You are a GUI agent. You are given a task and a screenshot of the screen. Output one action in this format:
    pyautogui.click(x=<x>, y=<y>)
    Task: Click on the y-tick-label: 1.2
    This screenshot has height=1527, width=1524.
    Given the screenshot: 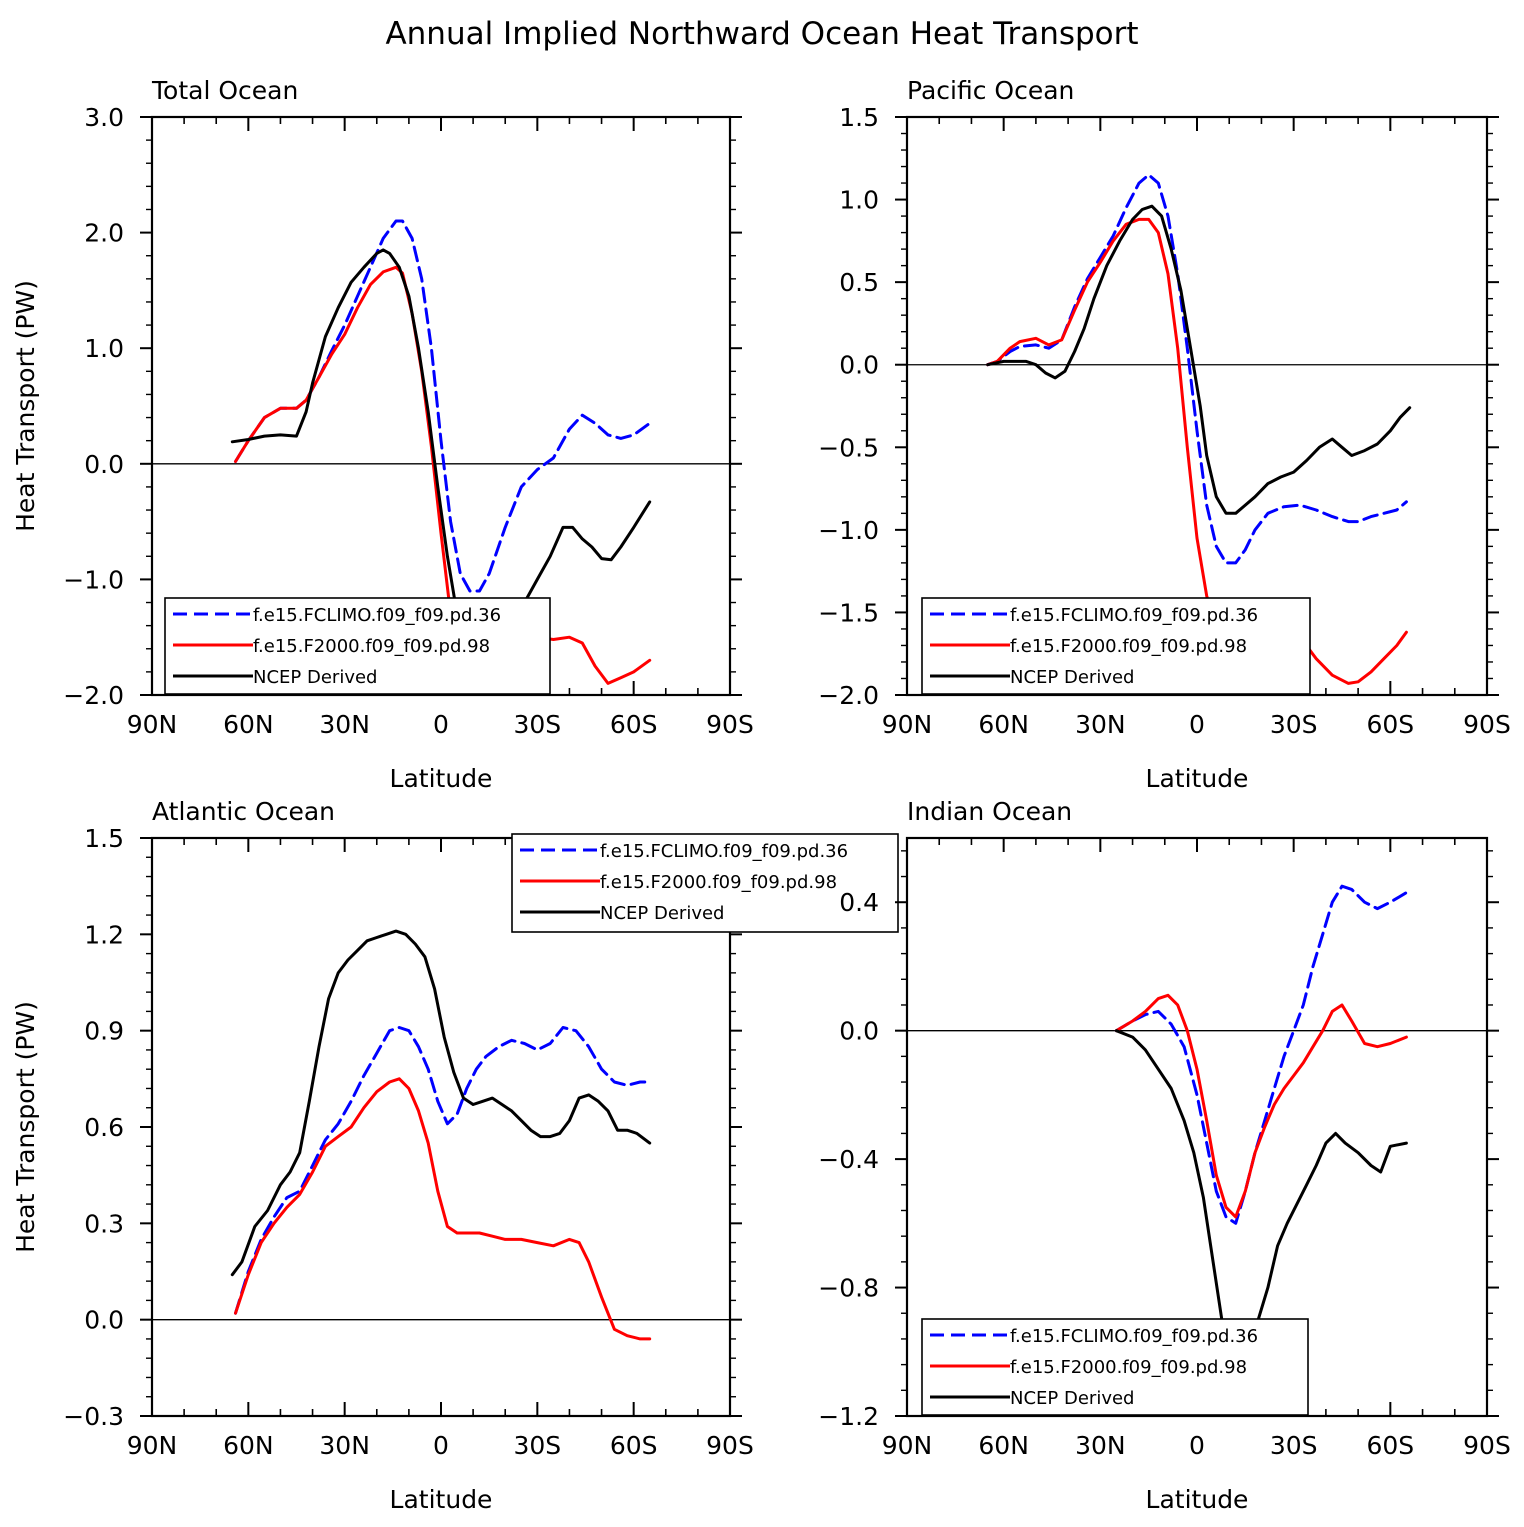 What is the action you would take?
    pyautogui.click(x=104, y=934)
    